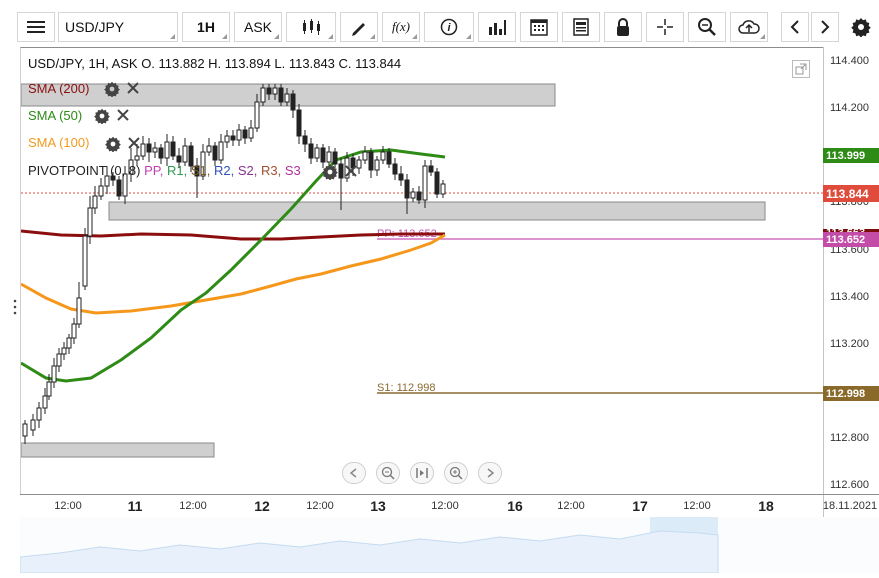 This screenshot has height=578, width=879. I want to click on zoom-out-button, so click(388, 473).